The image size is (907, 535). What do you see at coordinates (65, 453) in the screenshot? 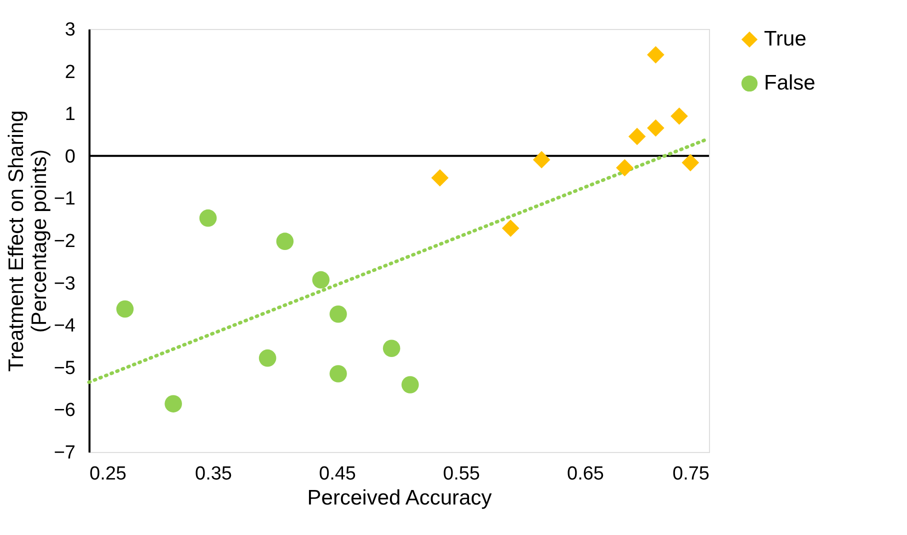
I see `y-tick-label: −7` at bounding box center [65, 453].